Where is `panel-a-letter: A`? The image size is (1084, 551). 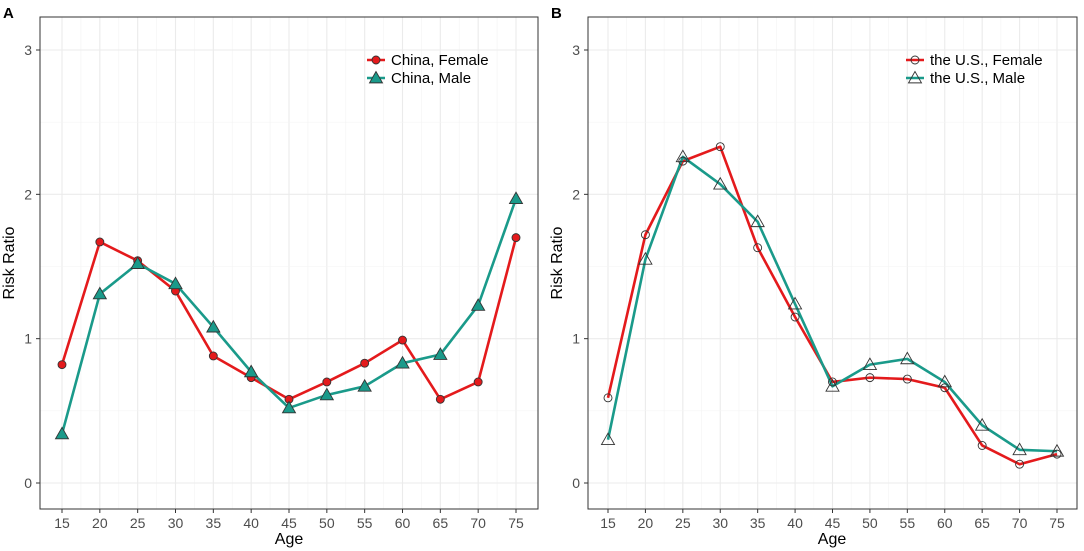 panel-a-letter: A is located at coordinates (8, 13).